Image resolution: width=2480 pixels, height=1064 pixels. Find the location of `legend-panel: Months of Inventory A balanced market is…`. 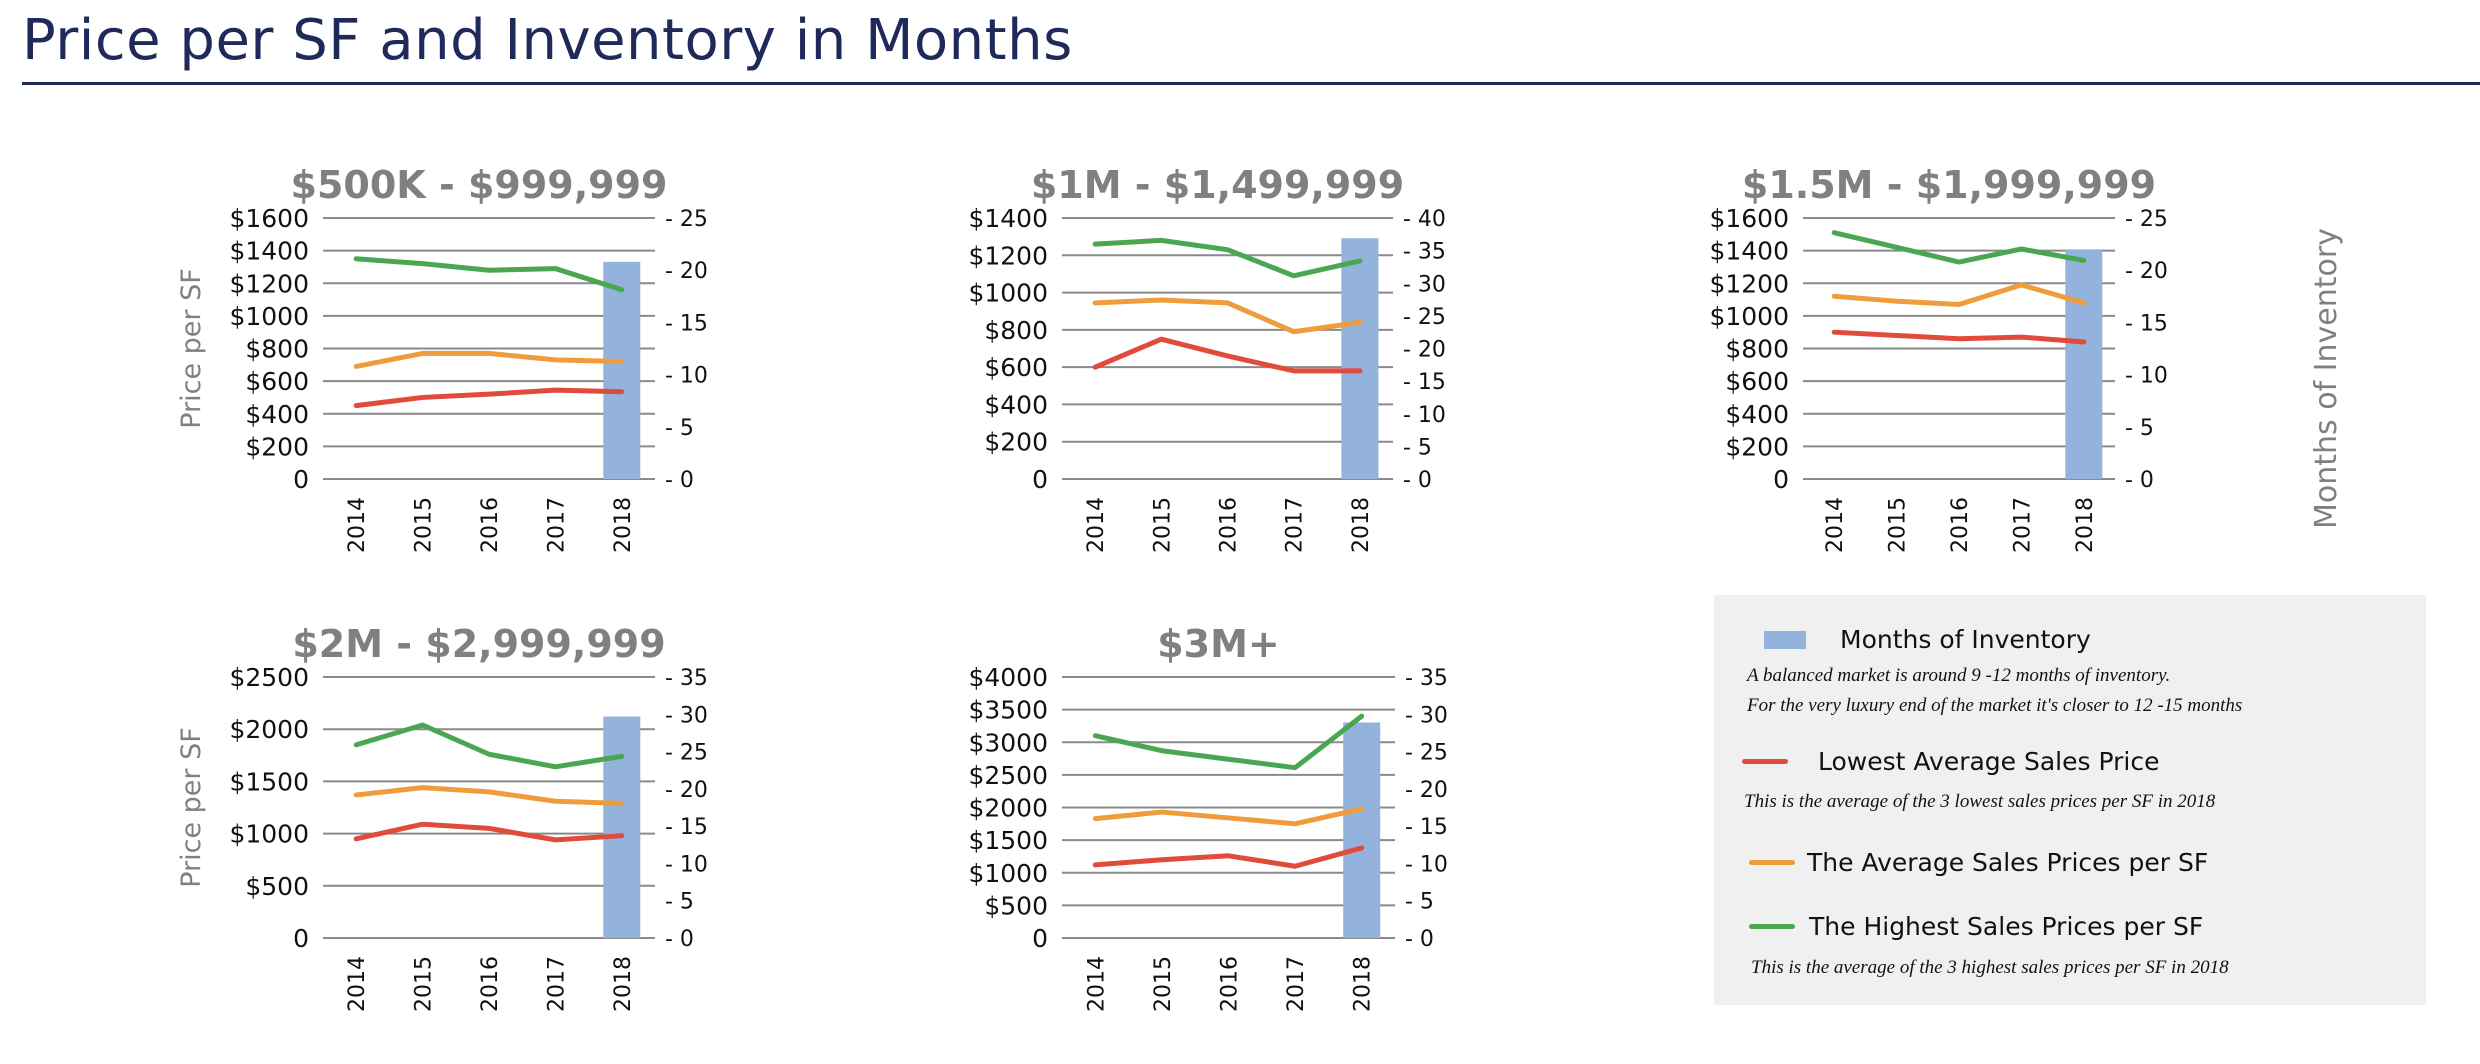

legend-panel: Months of Inventory A balanced market is… is located at coordinates (2070, 800).